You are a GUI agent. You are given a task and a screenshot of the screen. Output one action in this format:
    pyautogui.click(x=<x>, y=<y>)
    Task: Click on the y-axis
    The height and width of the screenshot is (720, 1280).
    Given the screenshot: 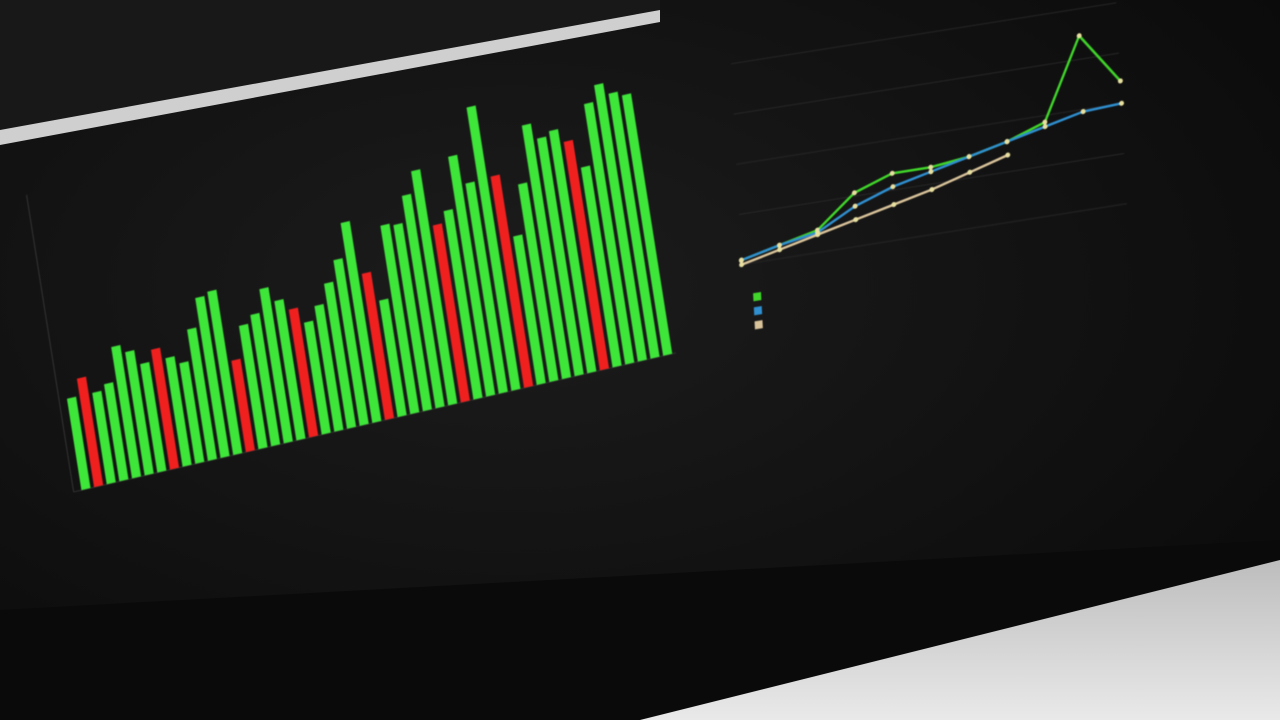 What is the action you would take?
    pyautogui.click(x=50, y=343)
    